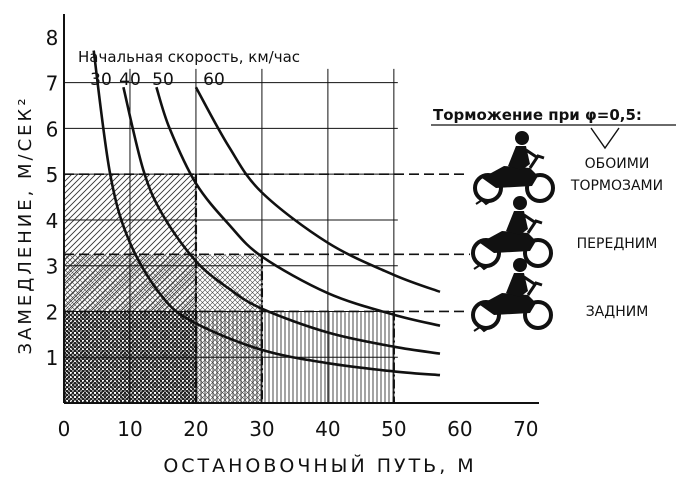  I want to click on x-tick-label: 70, so click(525, 429).